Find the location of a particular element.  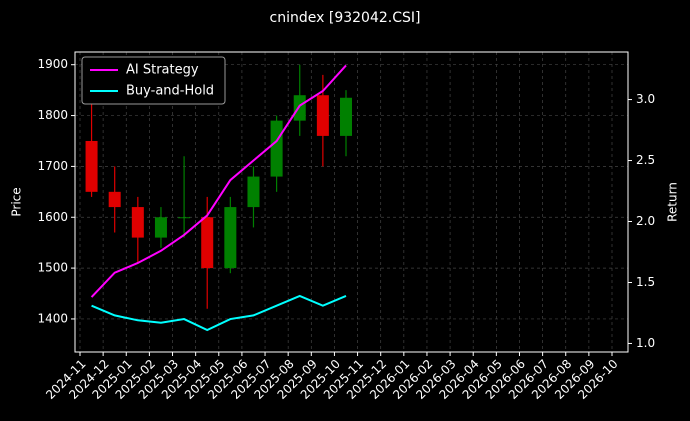

legend-box is located at coordinates (153, 80).